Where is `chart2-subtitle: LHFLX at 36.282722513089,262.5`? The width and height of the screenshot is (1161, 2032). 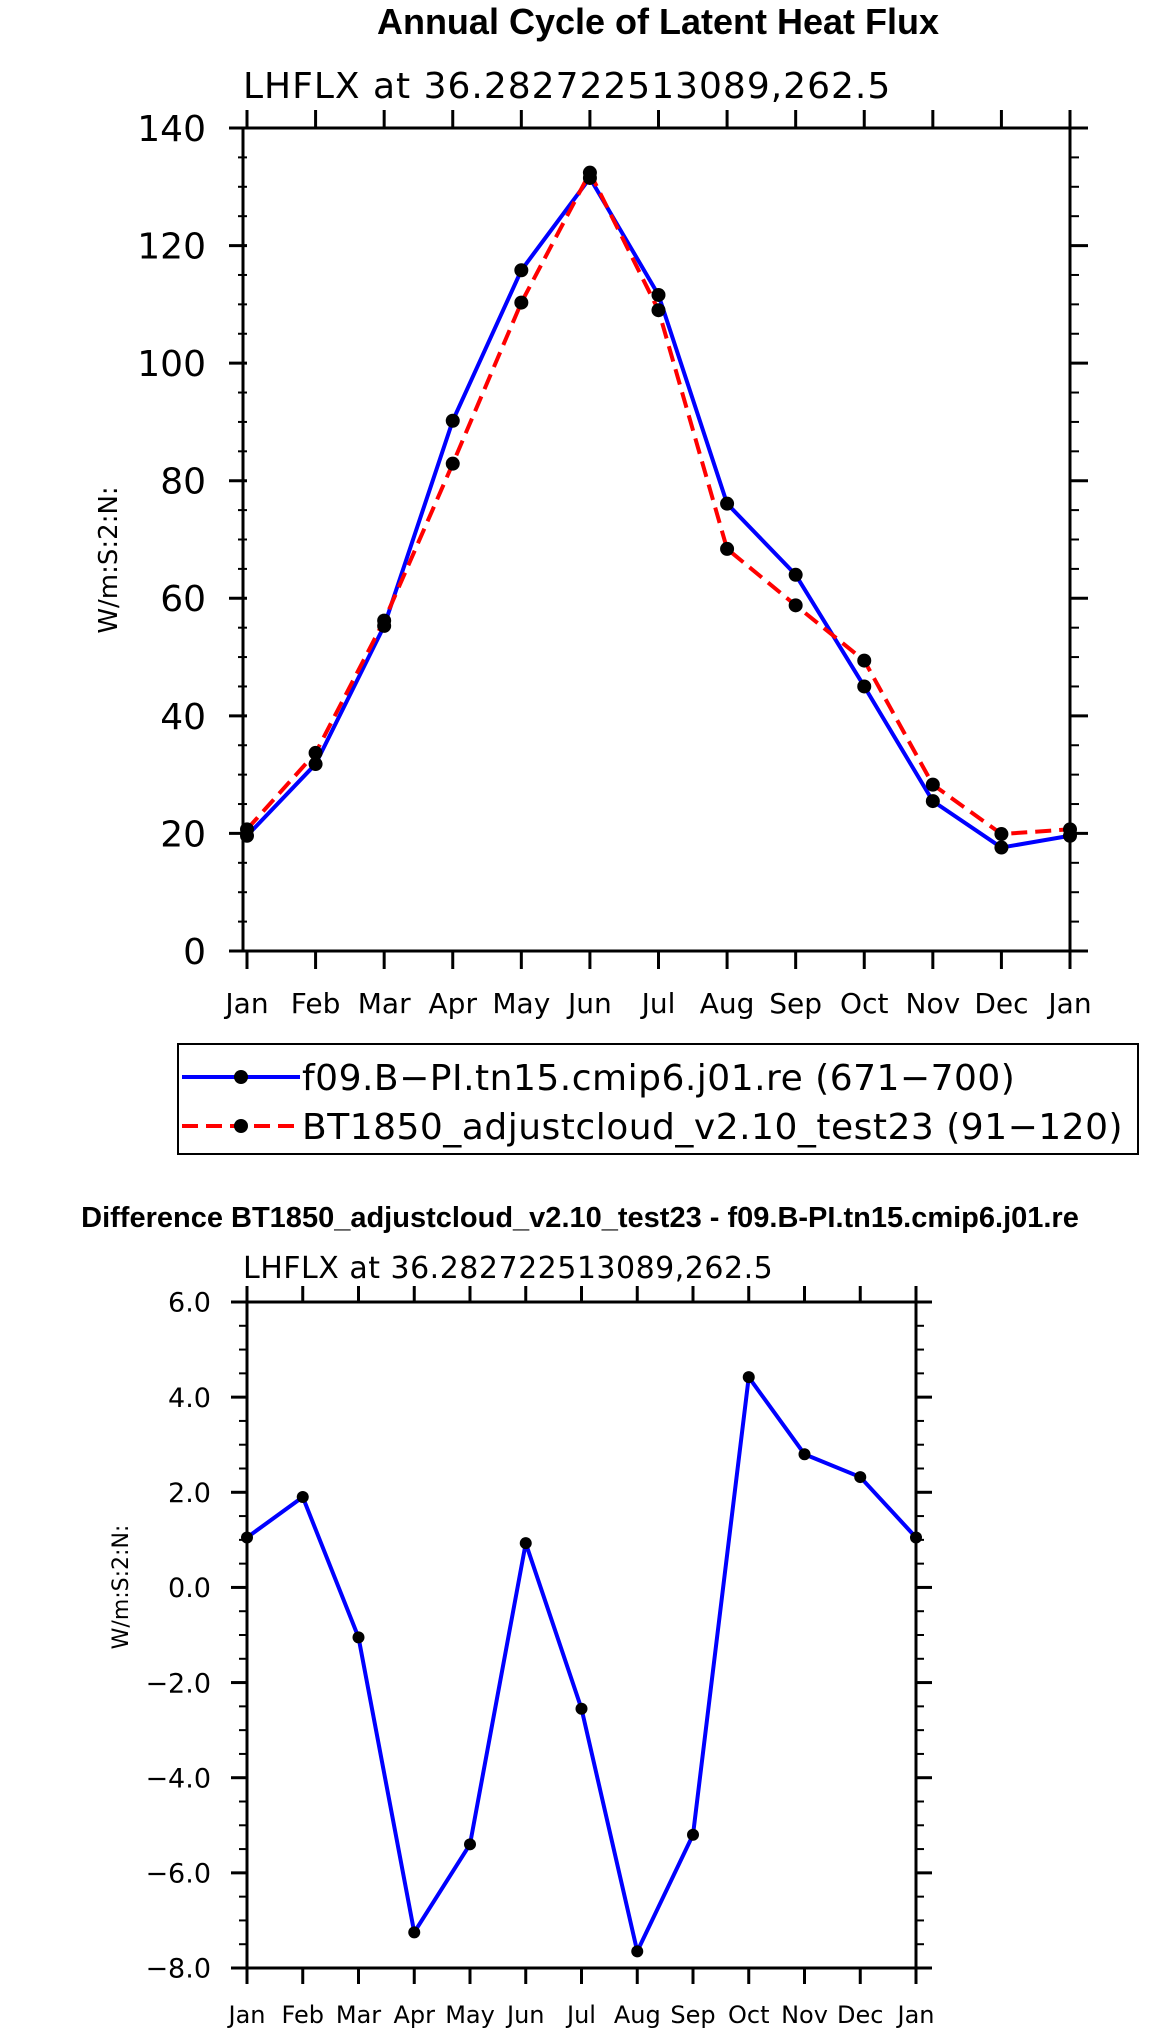 chart2-subtitle: LHFLX at 36.282722513089,262.5 is located at coordinates (508, 1268).